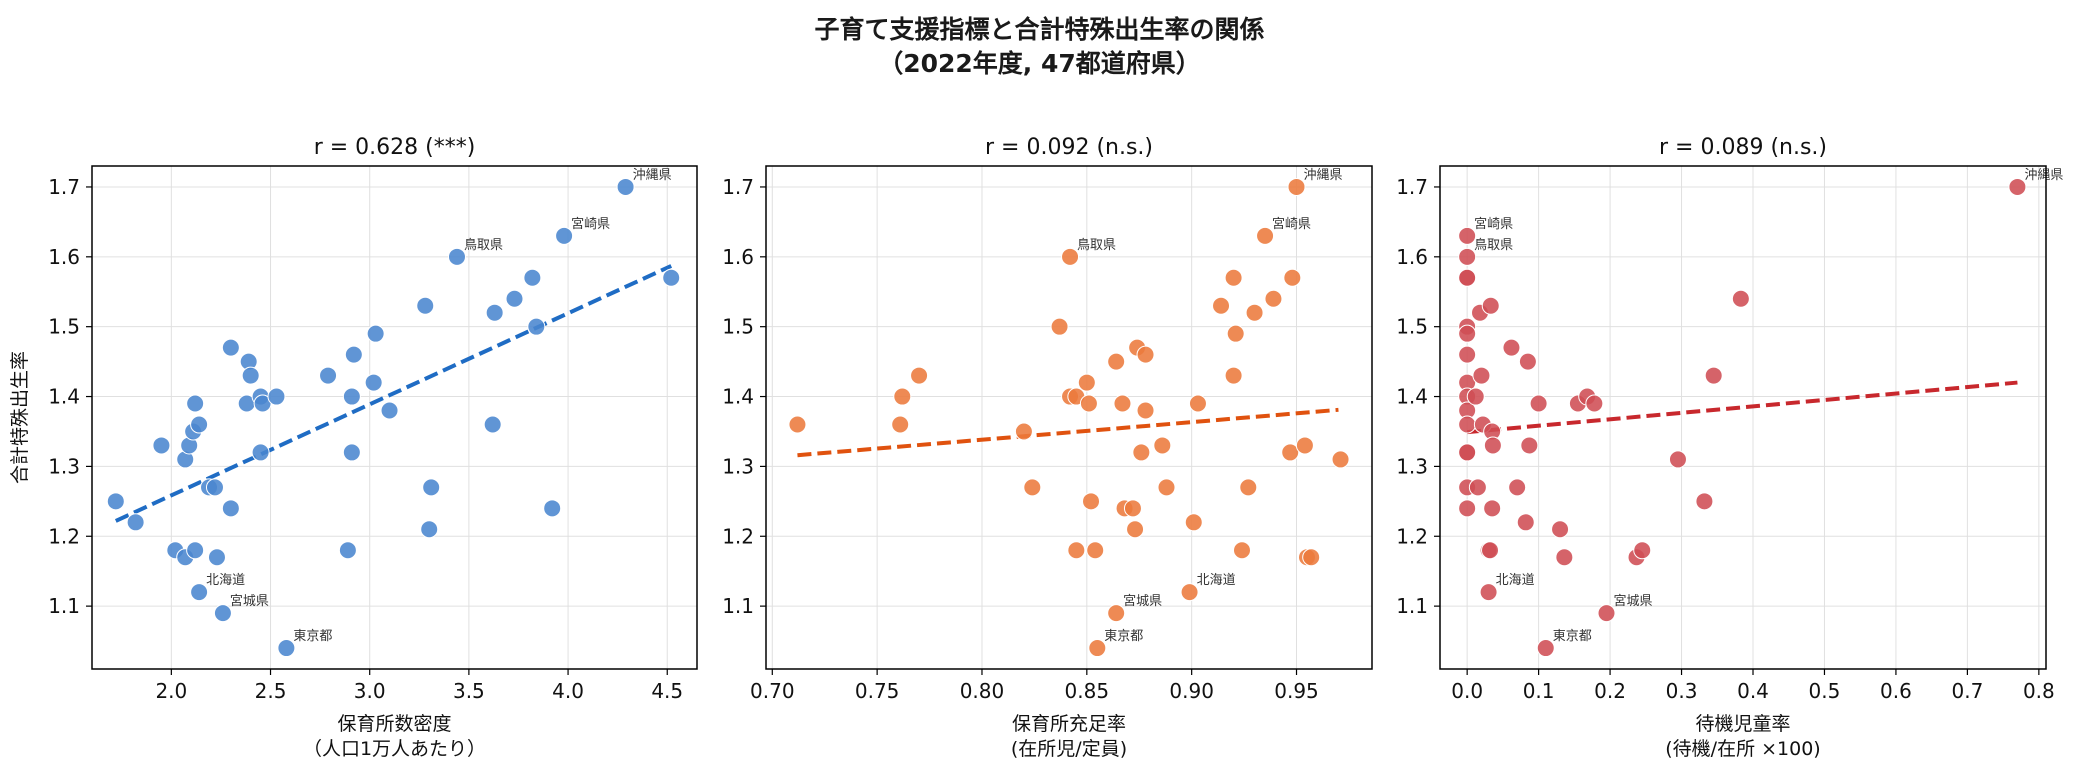 This screenshot has width=2079, height=772. What do you see at coordinates (249, 601) in the screenshot?
I see `point-label: 宮城県` at bounding box center [249, 601].